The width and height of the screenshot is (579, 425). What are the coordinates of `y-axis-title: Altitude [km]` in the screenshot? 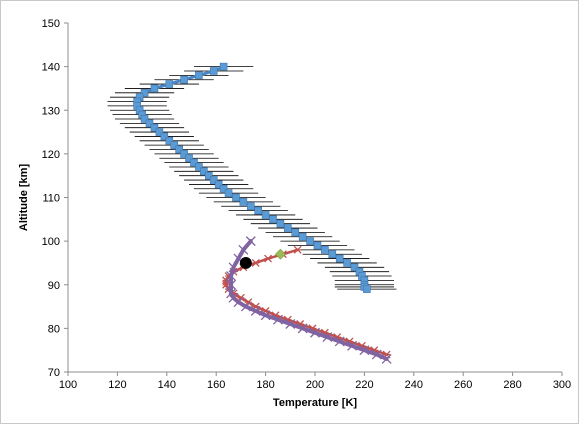 It's located at (24, 198).